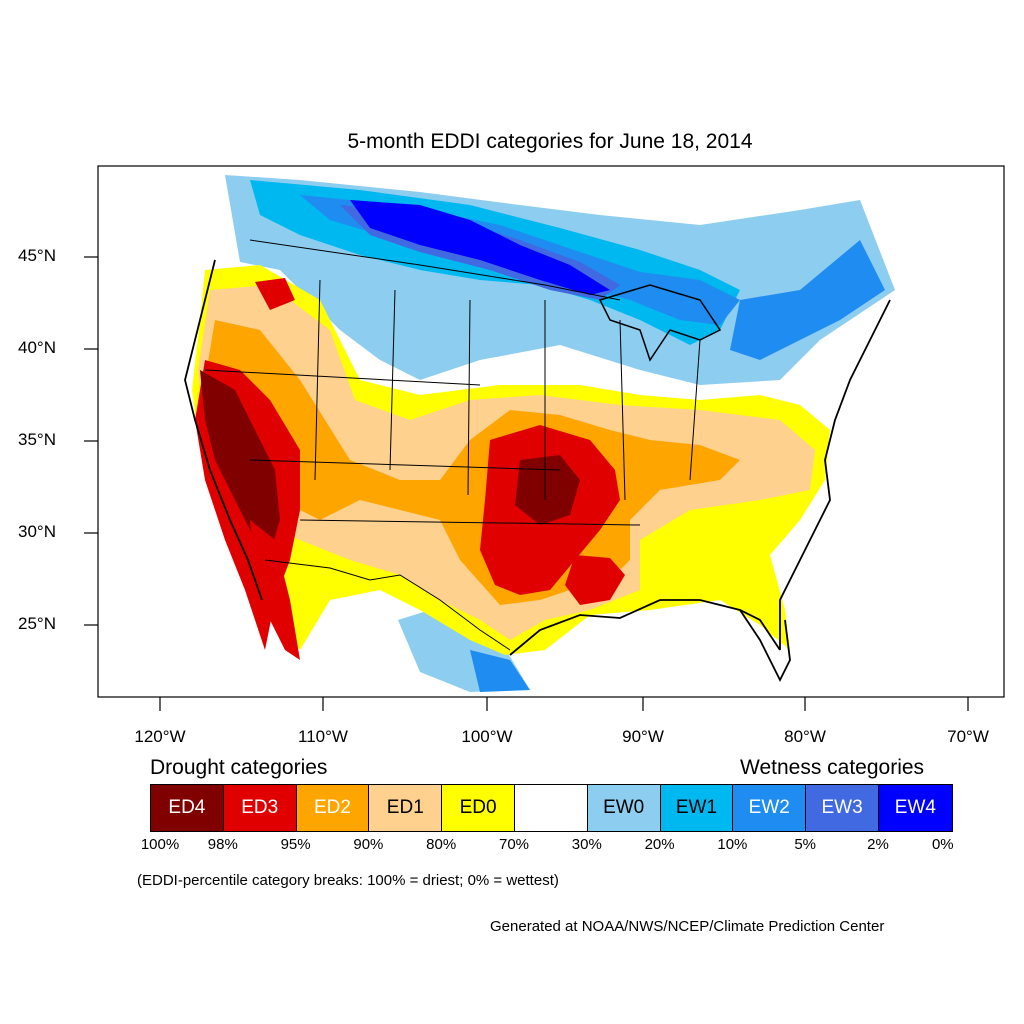  I want to click on dry-ed3-south, so click(595, 580).